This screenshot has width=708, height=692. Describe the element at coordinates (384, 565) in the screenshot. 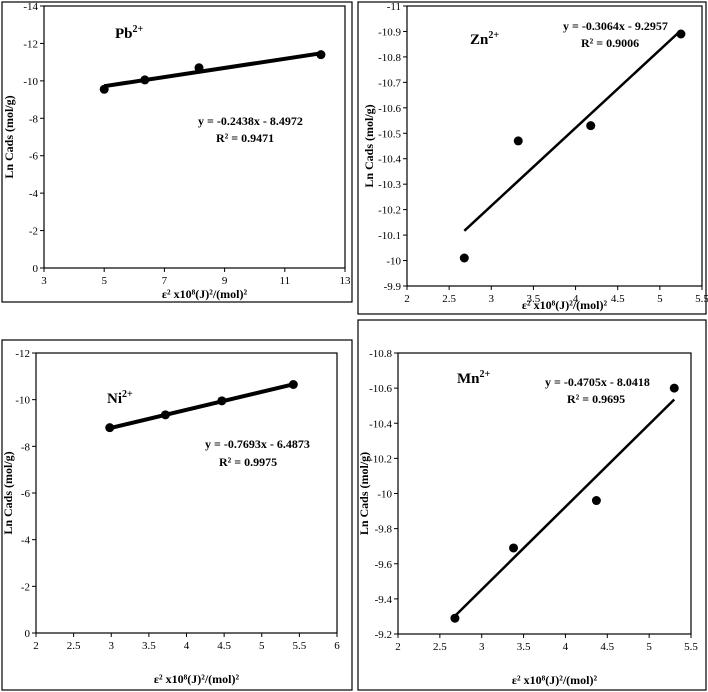

I see `y-tick-label: -9.6` at that location.